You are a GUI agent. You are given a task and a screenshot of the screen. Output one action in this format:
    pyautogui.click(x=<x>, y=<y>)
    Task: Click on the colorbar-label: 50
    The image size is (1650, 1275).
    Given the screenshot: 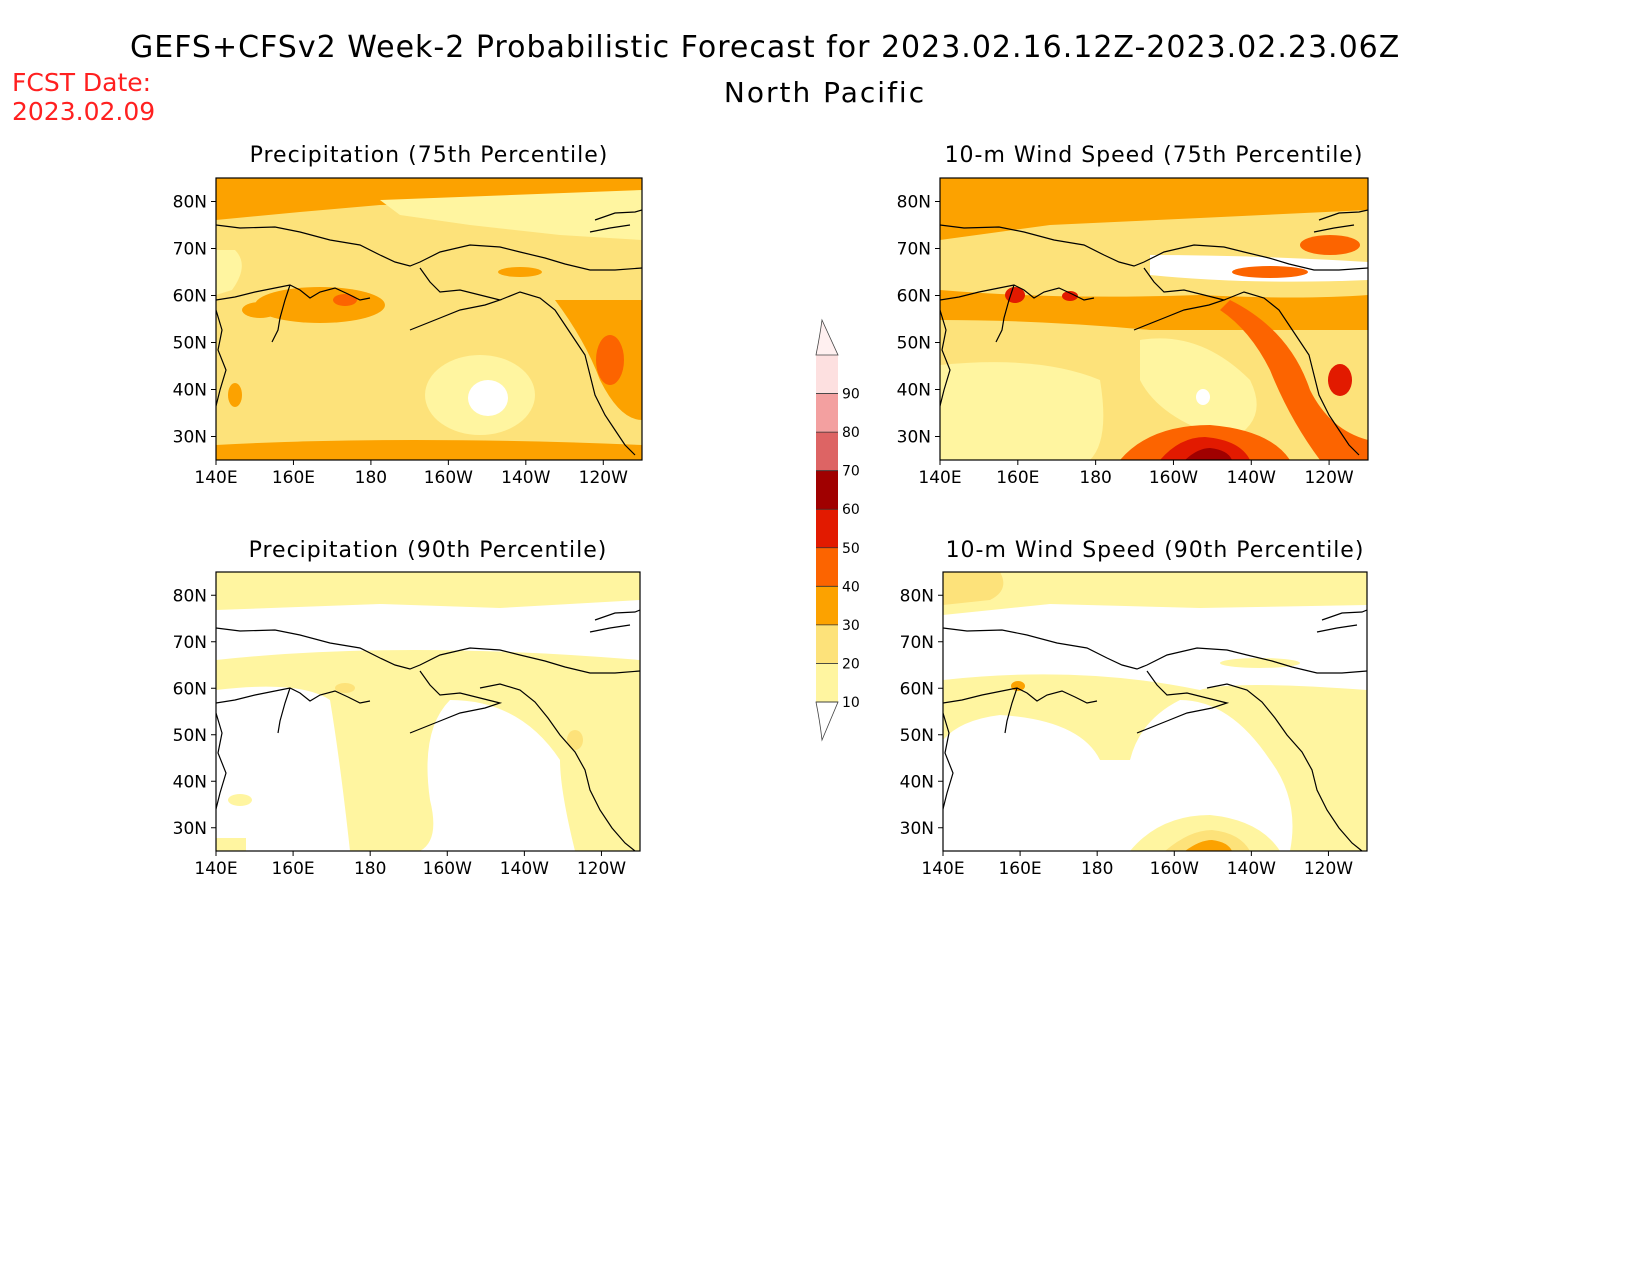 What is the action you would take?
    pyautogui.click(x=851, y=549)
    